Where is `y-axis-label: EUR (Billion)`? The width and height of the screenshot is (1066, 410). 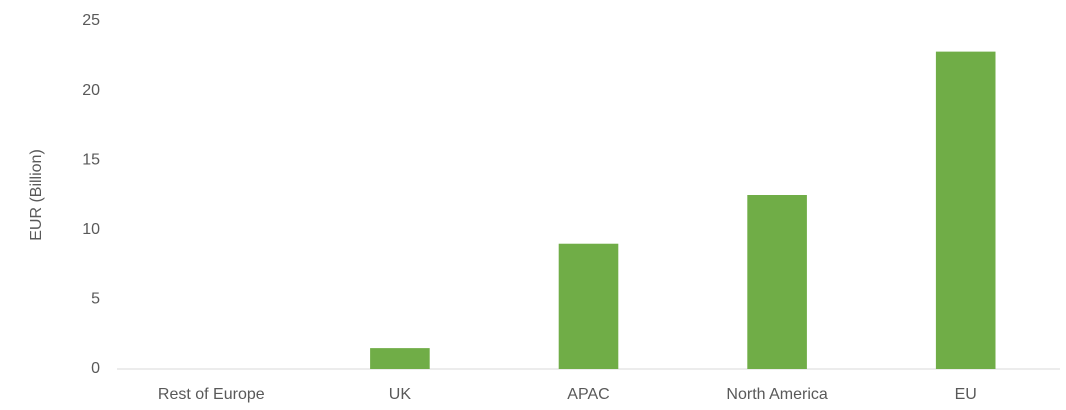 y-axis-label: EUR (Billion) is located at coordinates (36, 195).